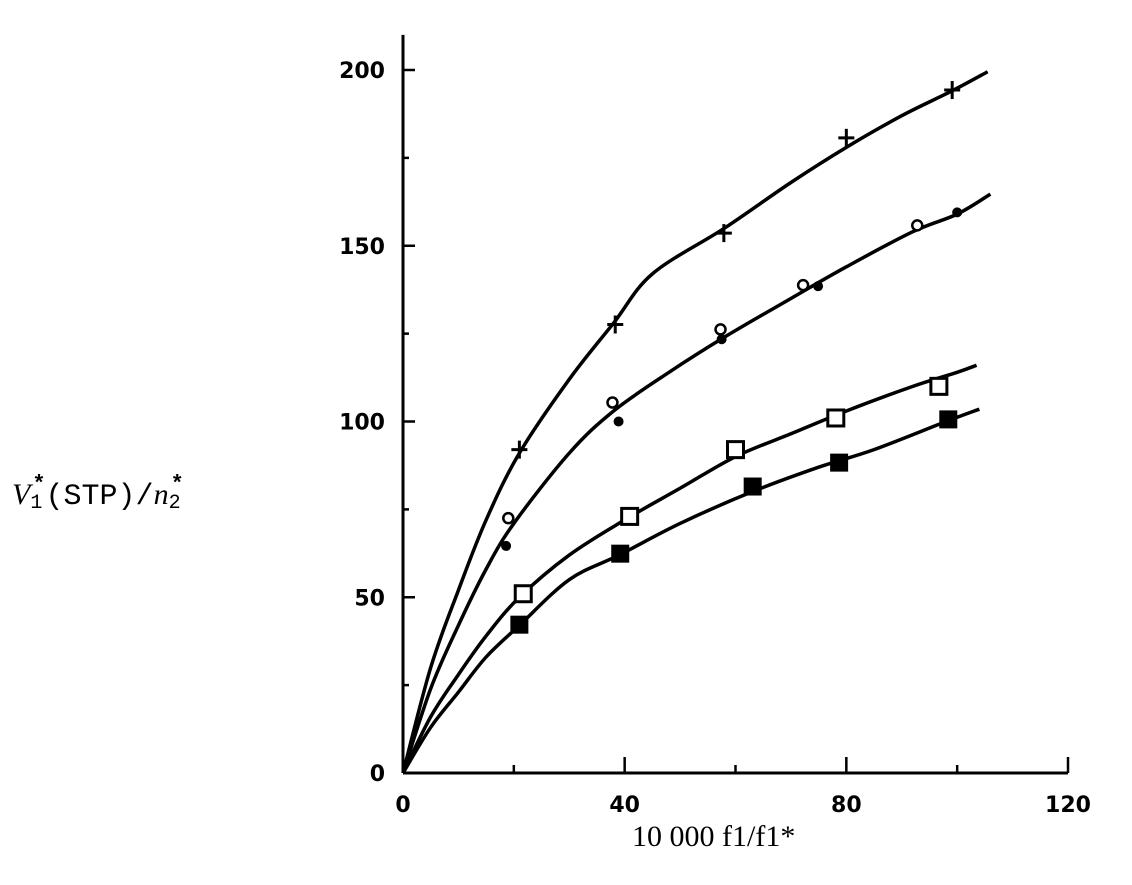 The width and height of the screenshot is (1132, 885). I want to click on x-tick-label: 40, so click(624, 805).